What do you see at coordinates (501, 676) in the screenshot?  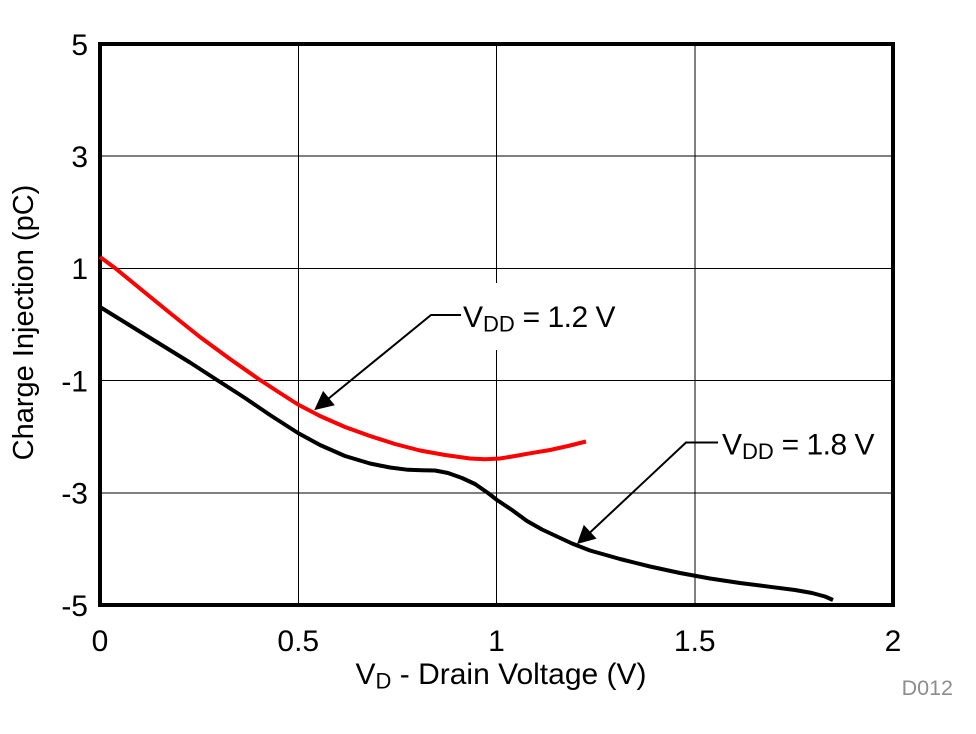 I see `svg-text: VD - Drain Voltage (V)` at bounding box center [501, 676].